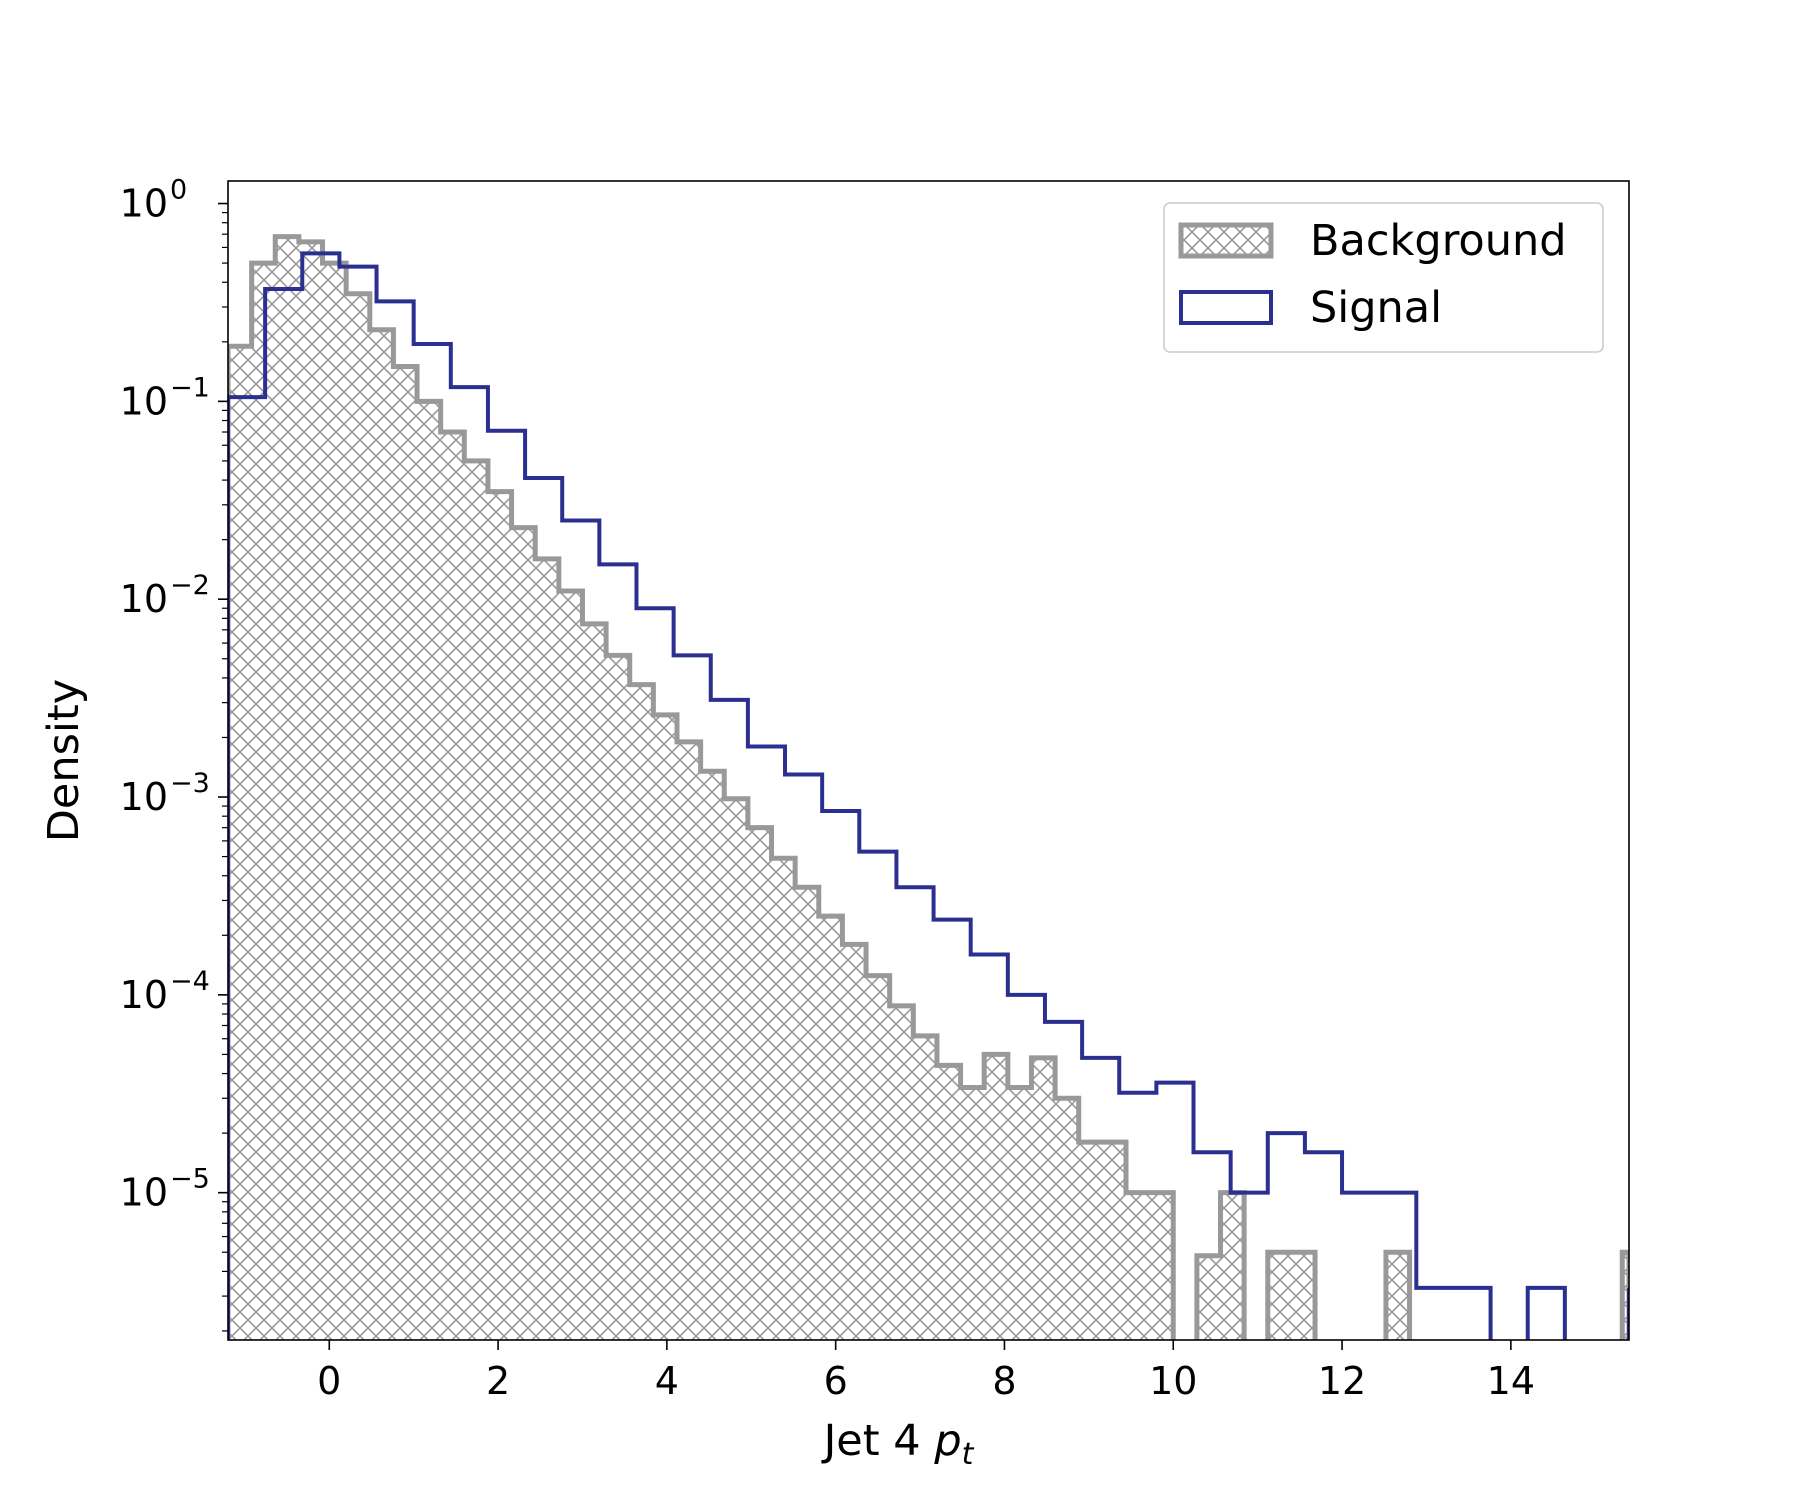  I want to click on x-axis-label: Jet 4 pt, so click(898, 1444).